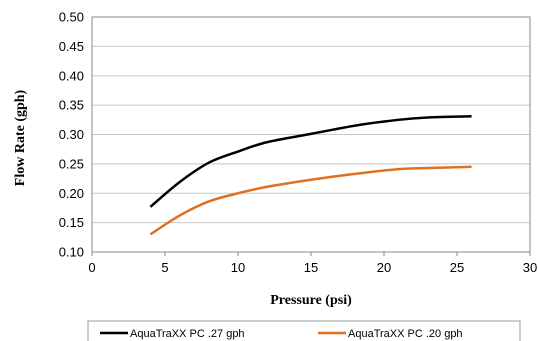 The image size is (538, 341). What do you see at coordinates (20, 137) in the screenshot?
I see `y-axis-title: Flow Rate (gph)` at bounding box center [20, 137].